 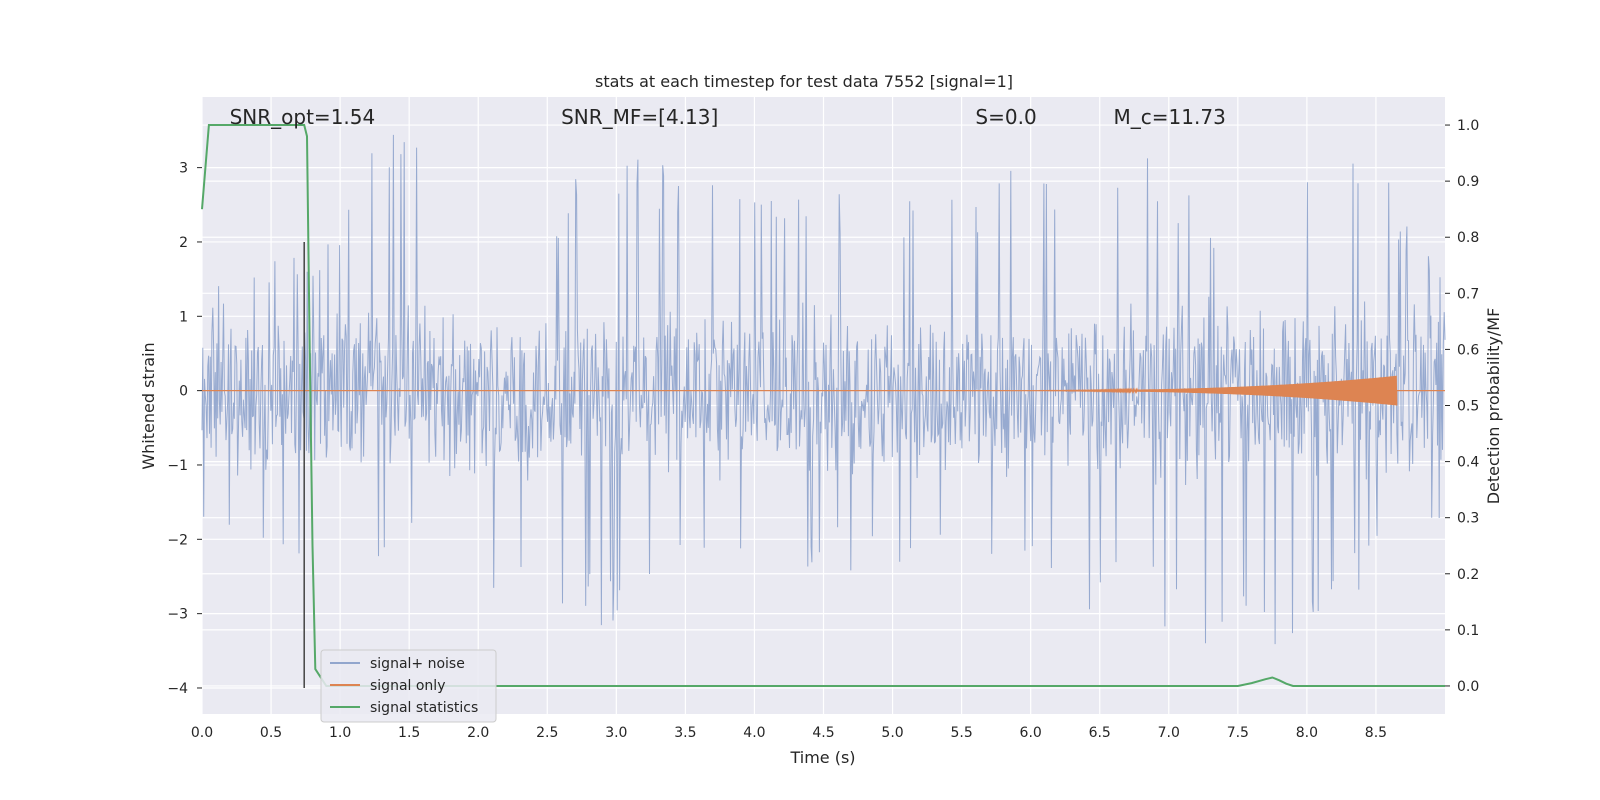 What do you see at coordinates (148, 405) in the screenshot?
I see `y-left-axis-label: Whitened strain` at bounding box center [148, 405].